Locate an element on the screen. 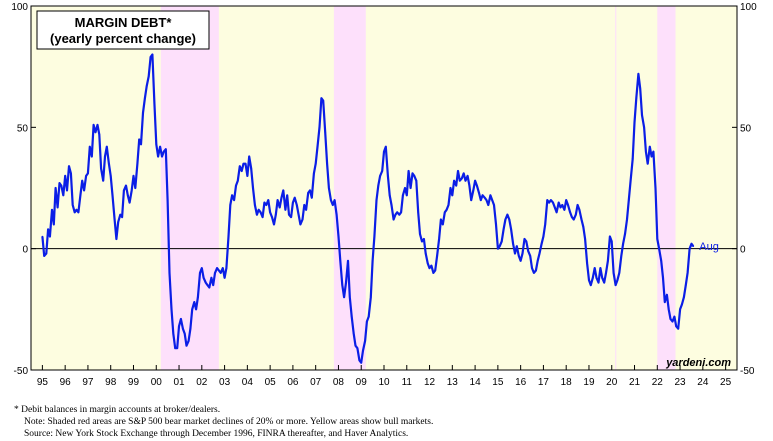 The width and height of the screenshot is (773, 441). x-tick-label: 24 is located at coordinates (703, 382).